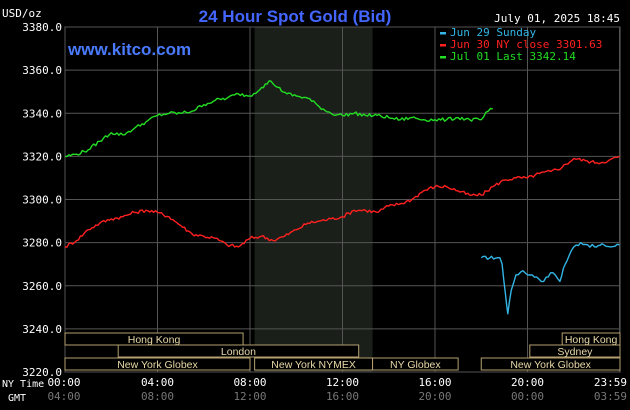 The height and width of the screenshot is (410, 630). Describe the element at coordinates (342, 396) in the screenshot. I see `x-tick-label-gmt: 16:00` at that location.